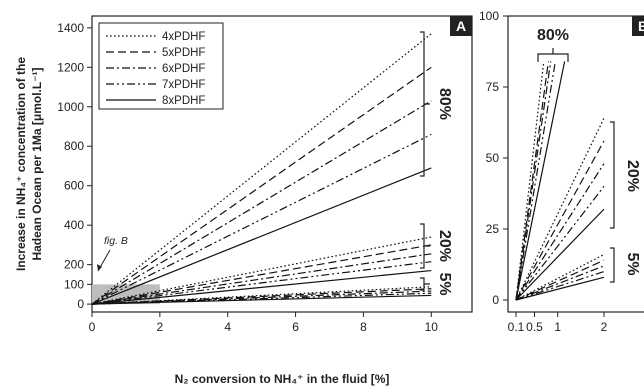  Describe the element at coordinates (74, 166) in the screenshot. I see `y-axis-ticks: 0 100 200 400 600 800 1000 1200 1400` at that location.